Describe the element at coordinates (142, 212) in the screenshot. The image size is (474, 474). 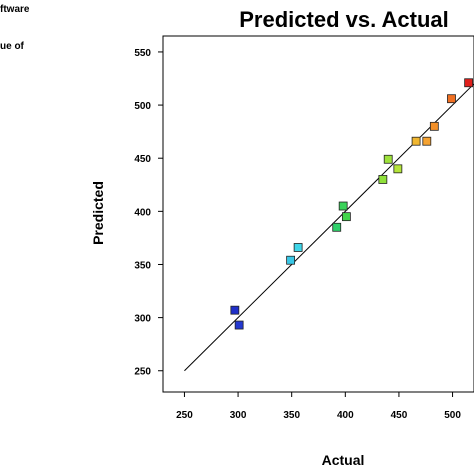
I see `y-tick-label: 400` at that location.